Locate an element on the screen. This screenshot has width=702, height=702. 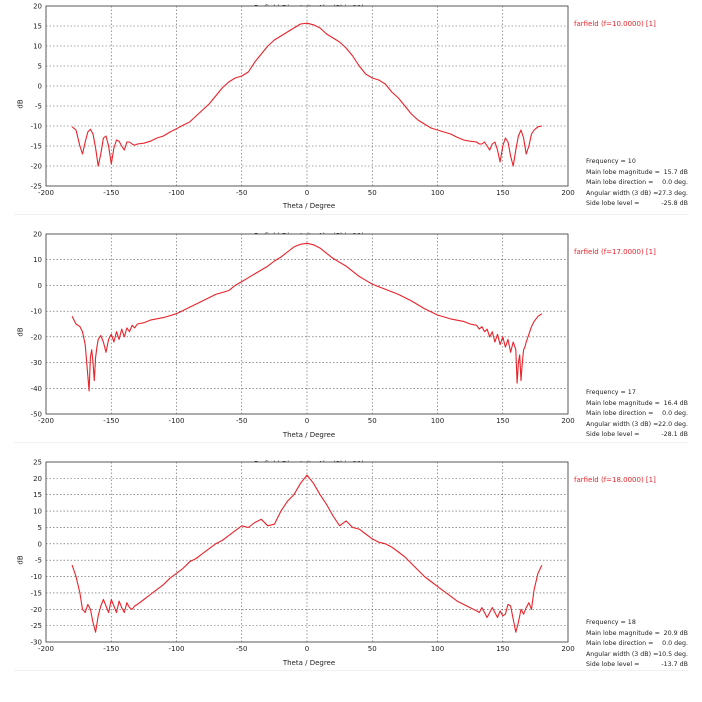
stat-label: Frequency = 18 is located at coordinates (611, 622).